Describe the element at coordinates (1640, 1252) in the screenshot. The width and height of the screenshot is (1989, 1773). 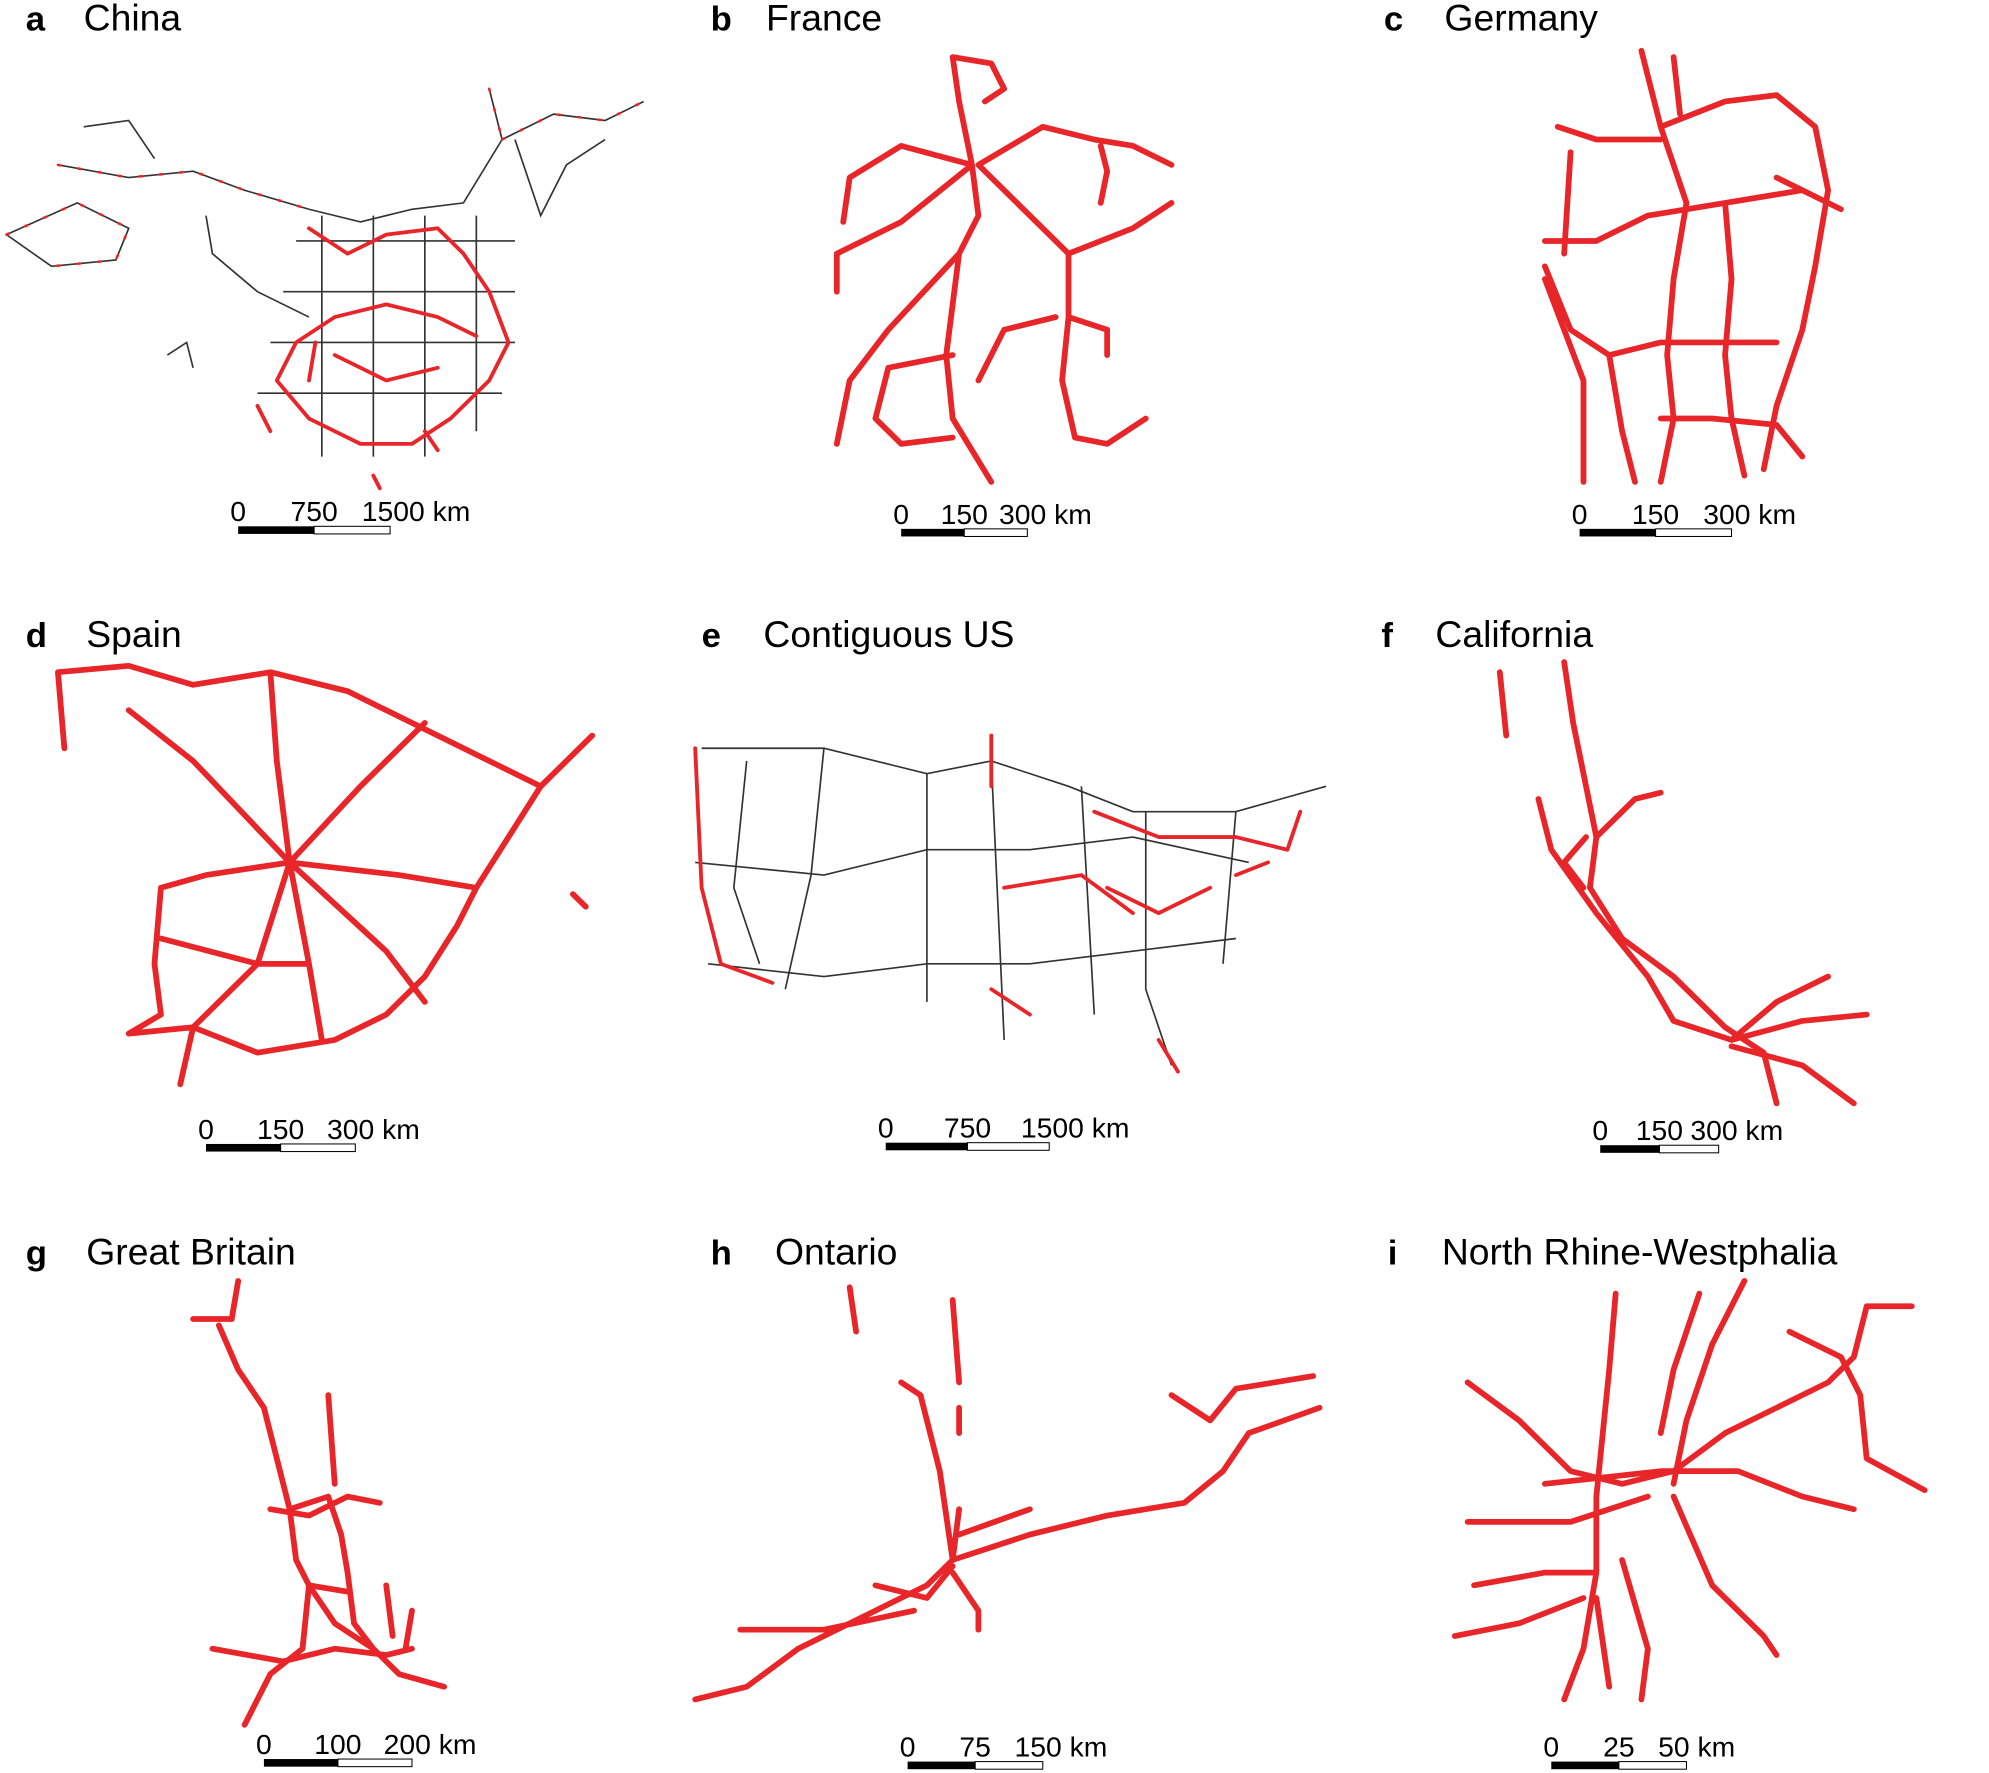
I see `panel-title: North Rhine-Westphalia` at that location.